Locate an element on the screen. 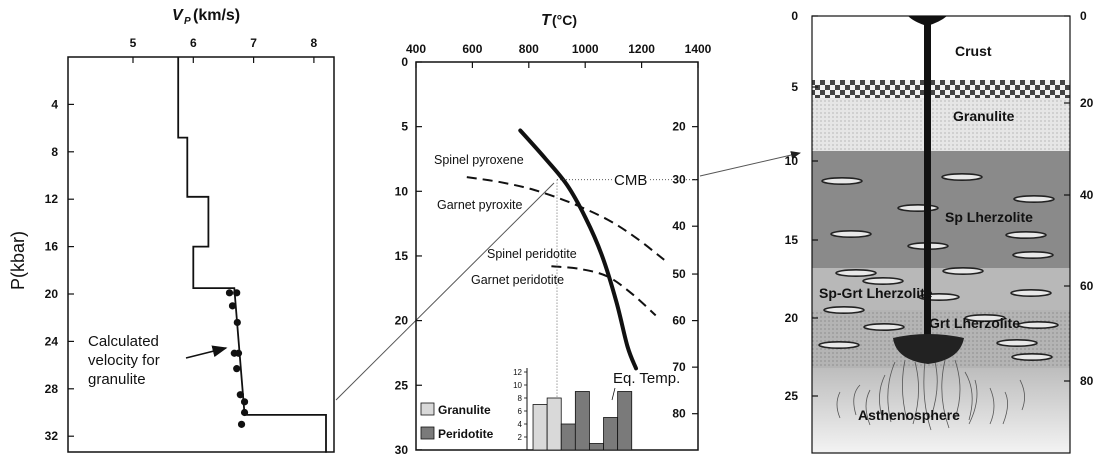 The height and width of the screenshot is (457, 1109). label-spinel-pyroxene: Spinel pyroxene is located at coordinates (479, 160).